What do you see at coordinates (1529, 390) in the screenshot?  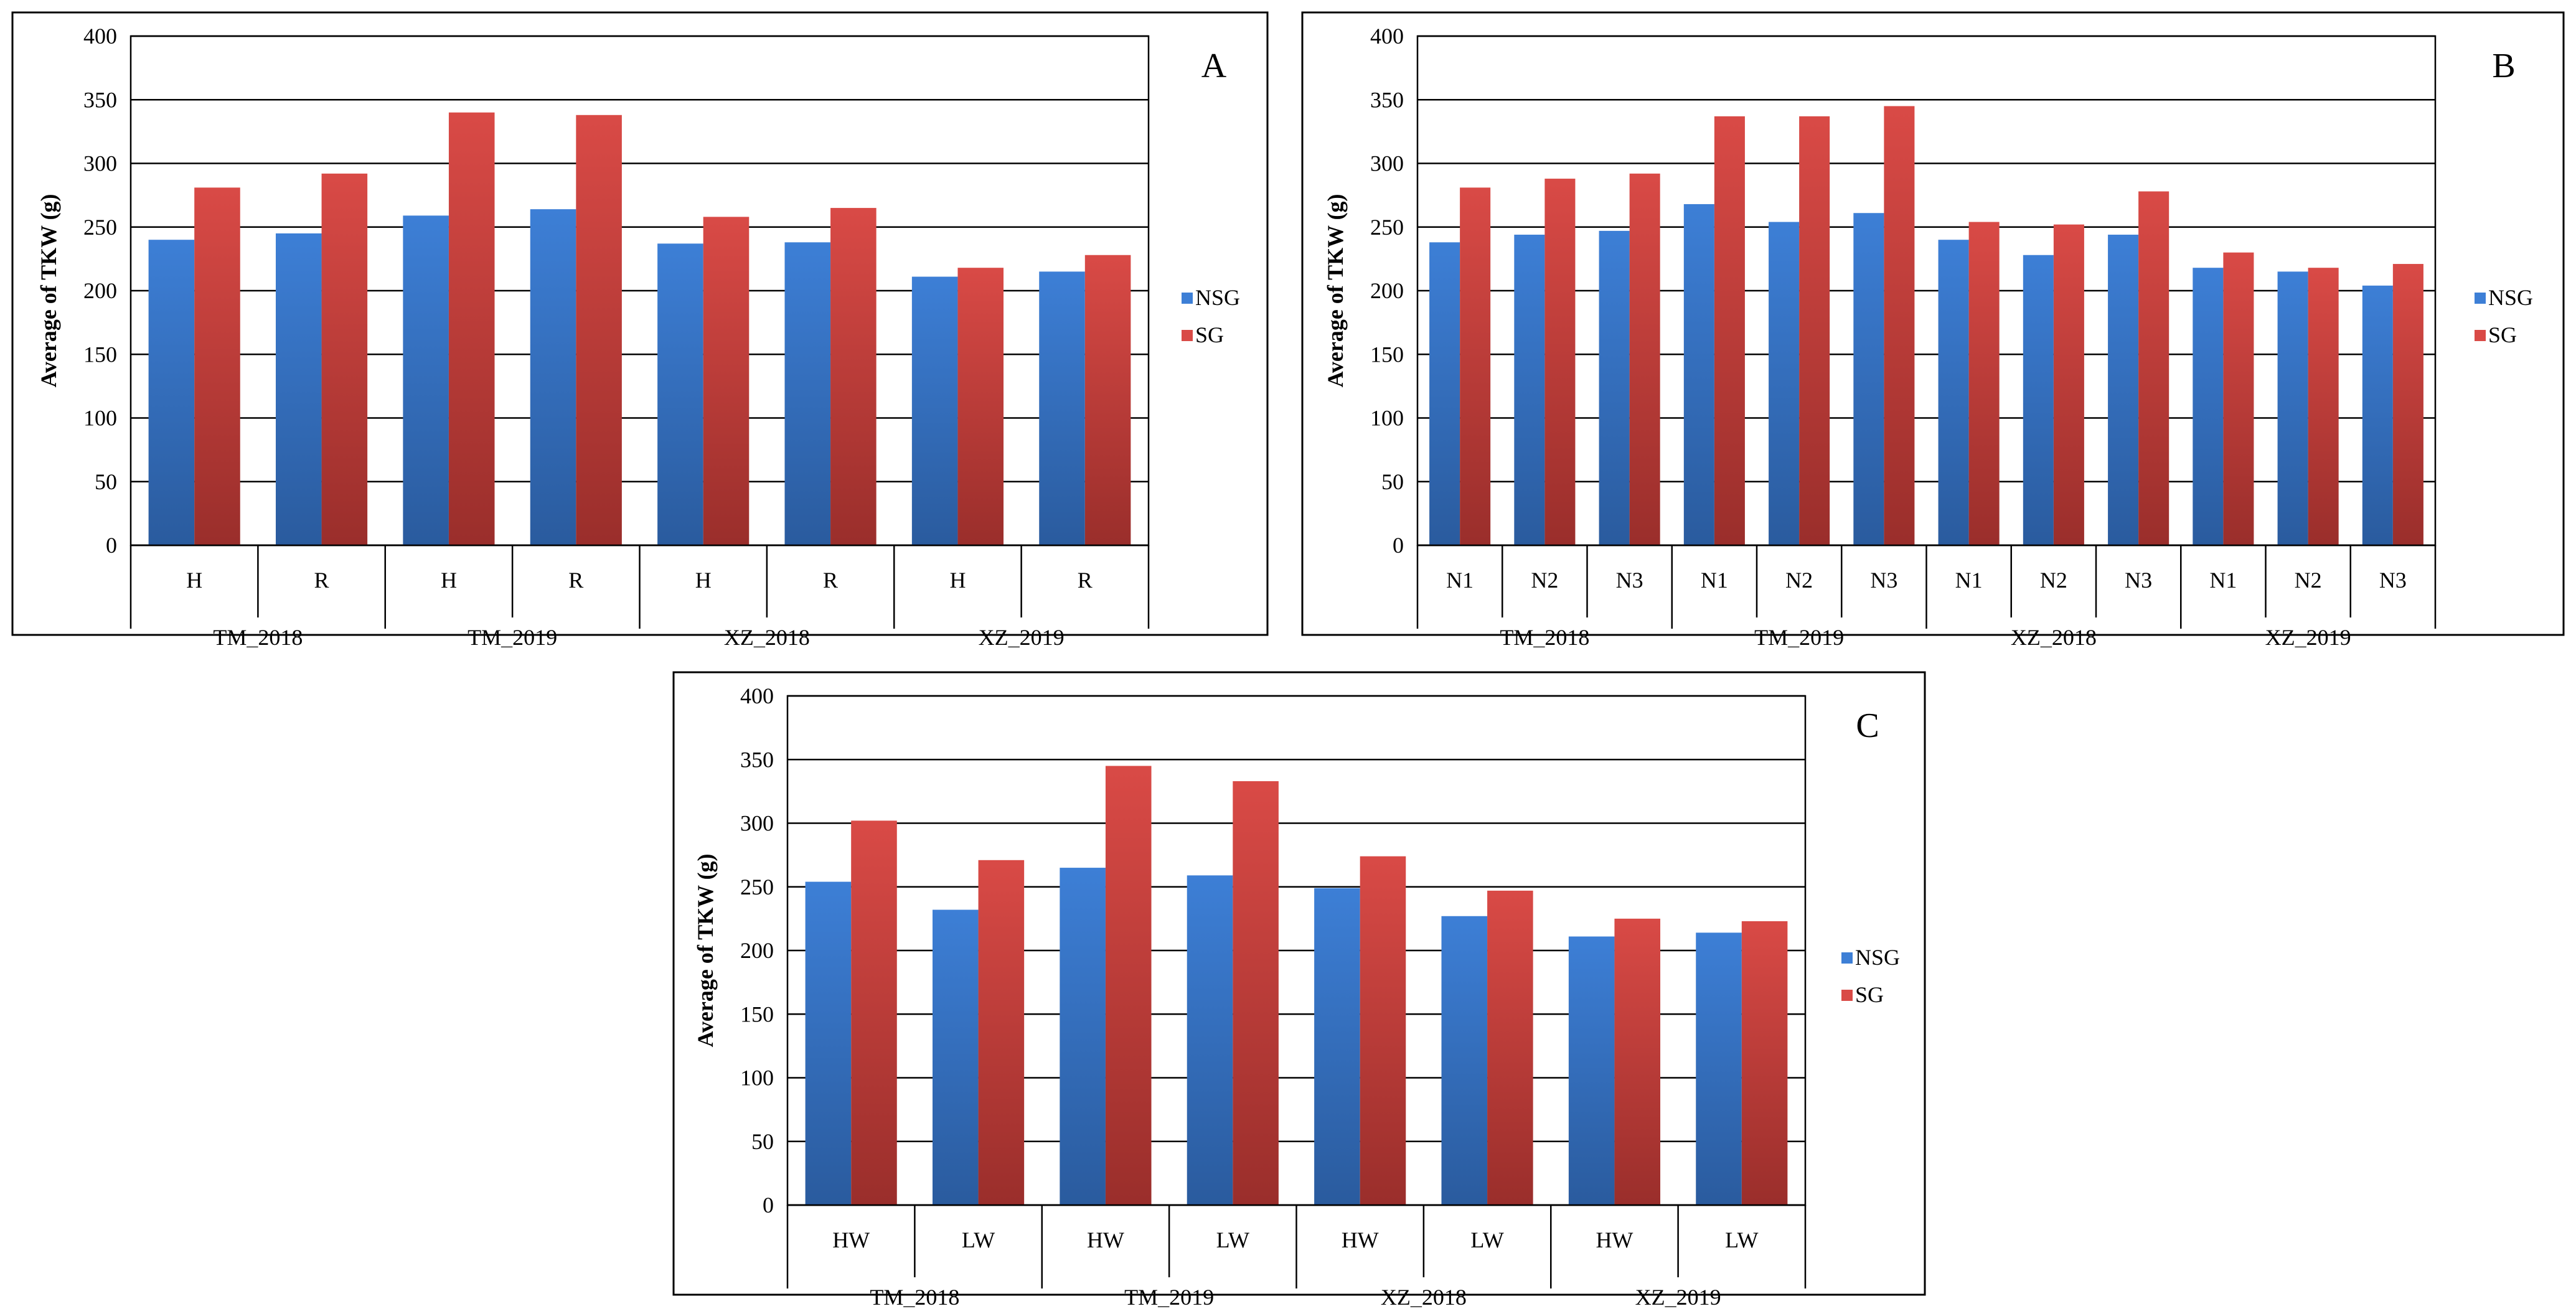 I see `bar-nsg-tm_2018-n2` at bounding box center [1529, 390].